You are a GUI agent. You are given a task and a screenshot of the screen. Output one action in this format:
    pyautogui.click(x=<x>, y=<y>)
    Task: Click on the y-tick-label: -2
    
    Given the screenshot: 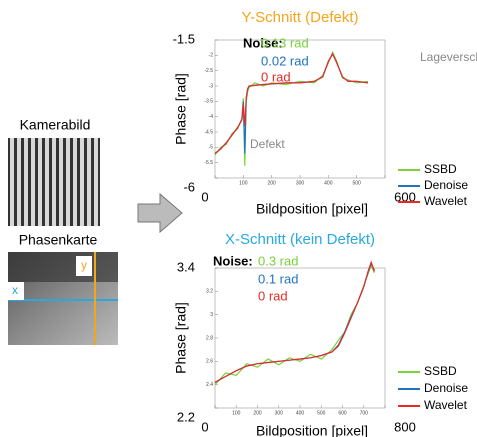 What is the action you would take?
    pyautogui.click(x=211, y=56)
    